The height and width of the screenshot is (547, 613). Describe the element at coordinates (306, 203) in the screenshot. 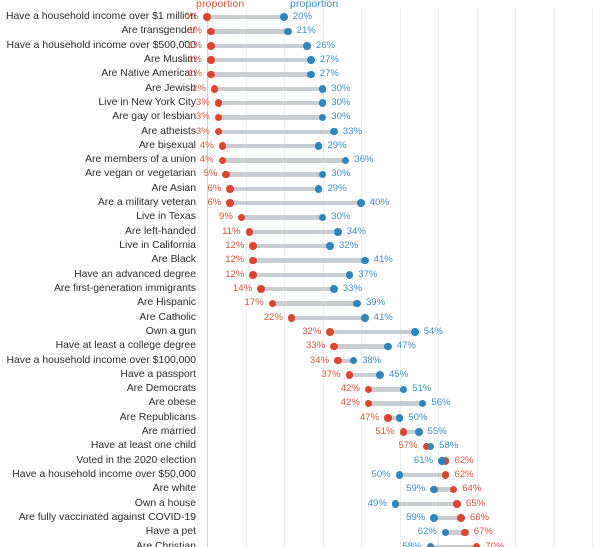

I see `table-row: Are a military veteran 6% 40%` at that location.